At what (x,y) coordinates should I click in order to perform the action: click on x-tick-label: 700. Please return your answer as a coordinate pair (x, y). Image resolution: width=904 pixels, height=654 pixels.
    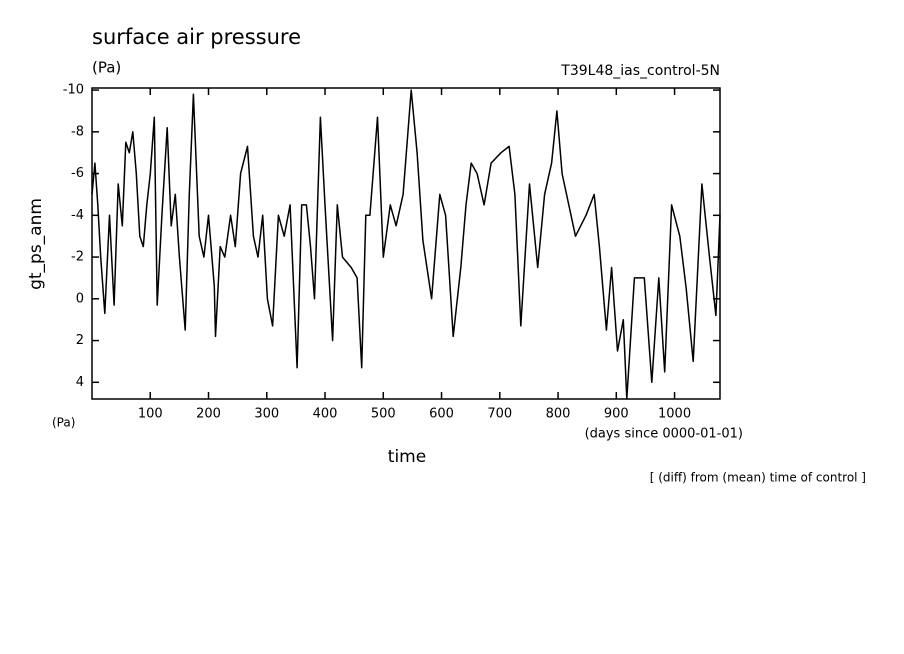
    Looking at the image, I should click on (499, 414).